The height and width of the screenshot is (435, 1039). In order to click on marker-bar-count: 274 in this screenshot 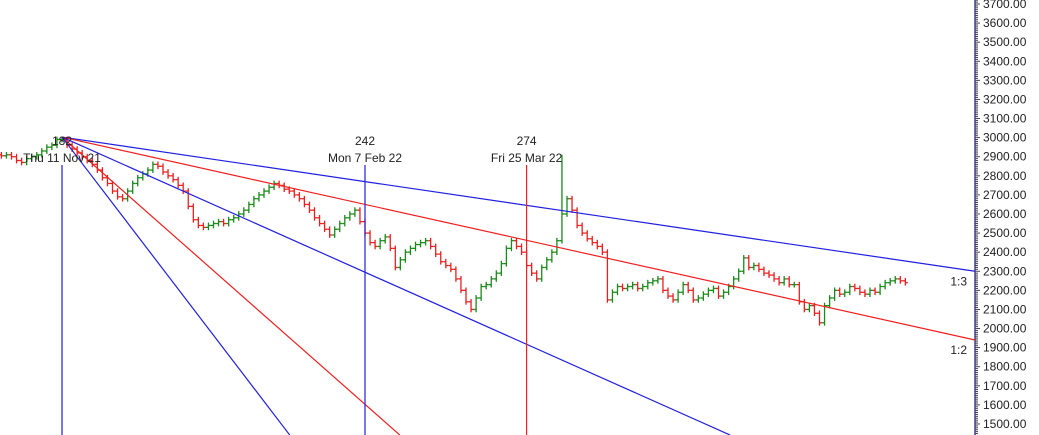, I will do `click(527, 141)`.